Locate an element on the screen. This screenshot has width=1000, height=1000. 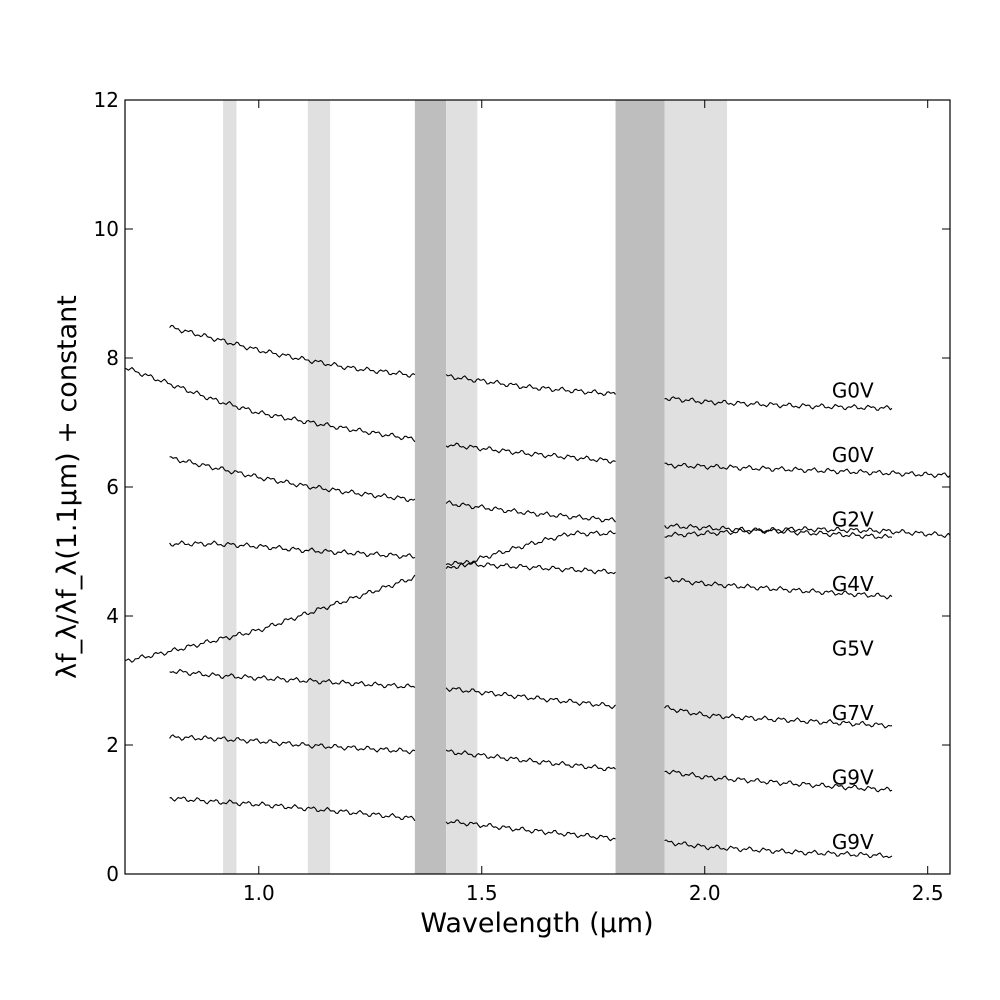
x-tick-label: 2.5 is located at coordinates (928, 893).